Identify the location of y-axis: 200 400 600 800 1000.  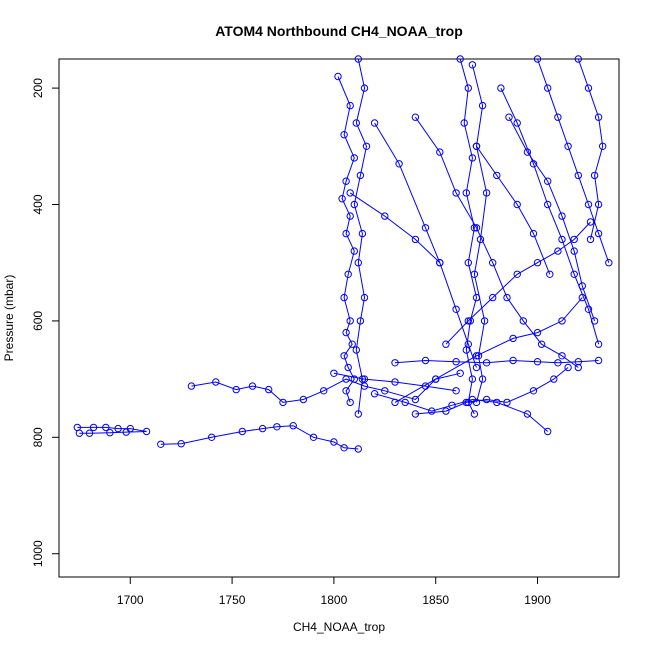
(45, 322).